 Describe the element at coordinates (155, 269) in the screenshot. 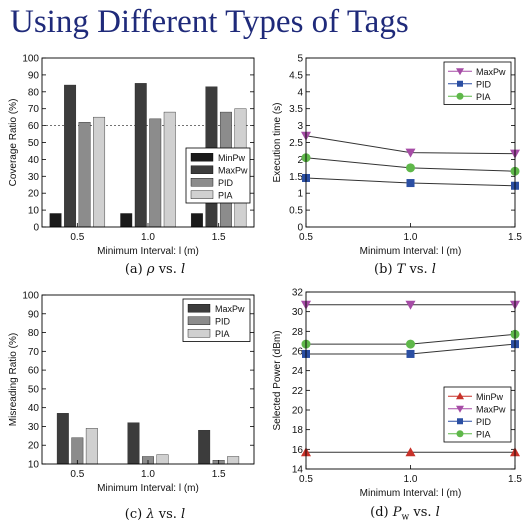

I see `caption-a: (a) ρ vs. l` at that location.